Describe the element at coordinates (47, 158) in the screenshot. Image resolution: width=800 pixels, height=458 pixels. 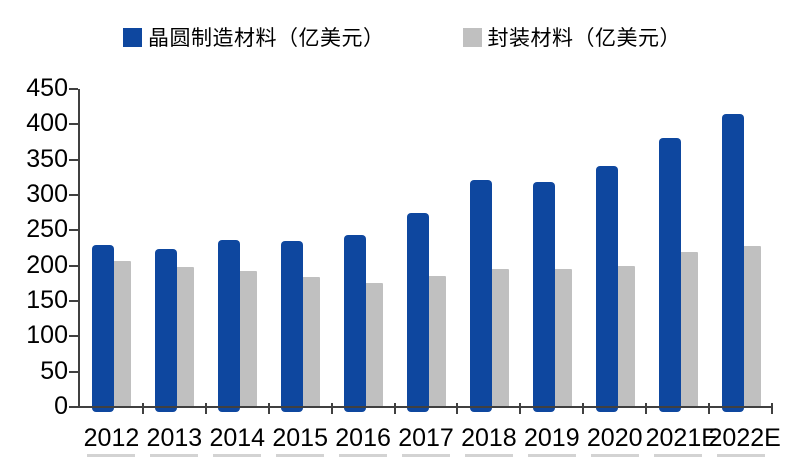
I see `y-axis-tick-label: 350` at that location.